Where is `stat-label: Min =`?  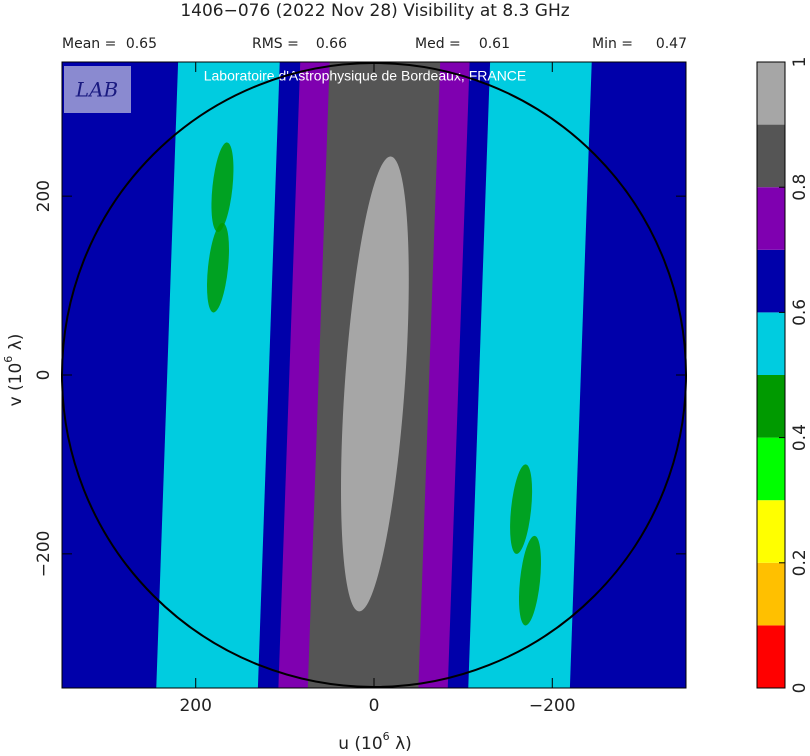
stat-label: Min = is located at coordinates (612, 44).